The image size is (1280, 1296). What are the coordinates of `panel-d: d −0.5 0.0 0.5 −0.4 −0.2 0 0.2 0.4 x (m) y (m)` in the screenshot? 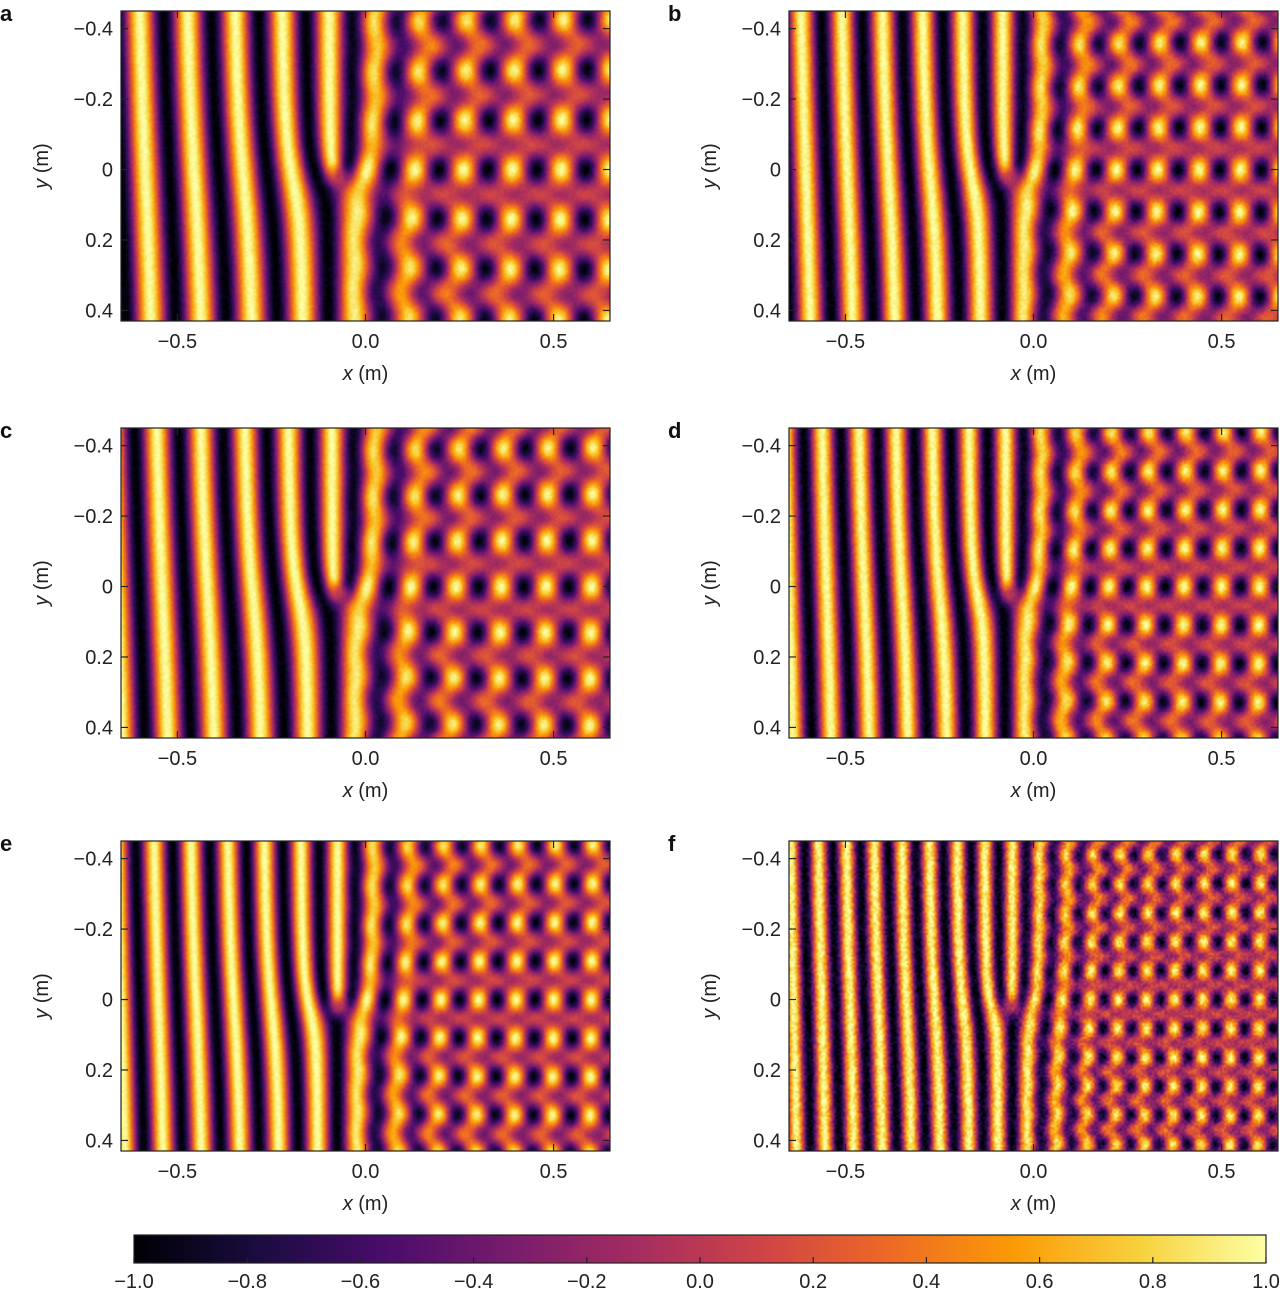 It's located at (973, 610).